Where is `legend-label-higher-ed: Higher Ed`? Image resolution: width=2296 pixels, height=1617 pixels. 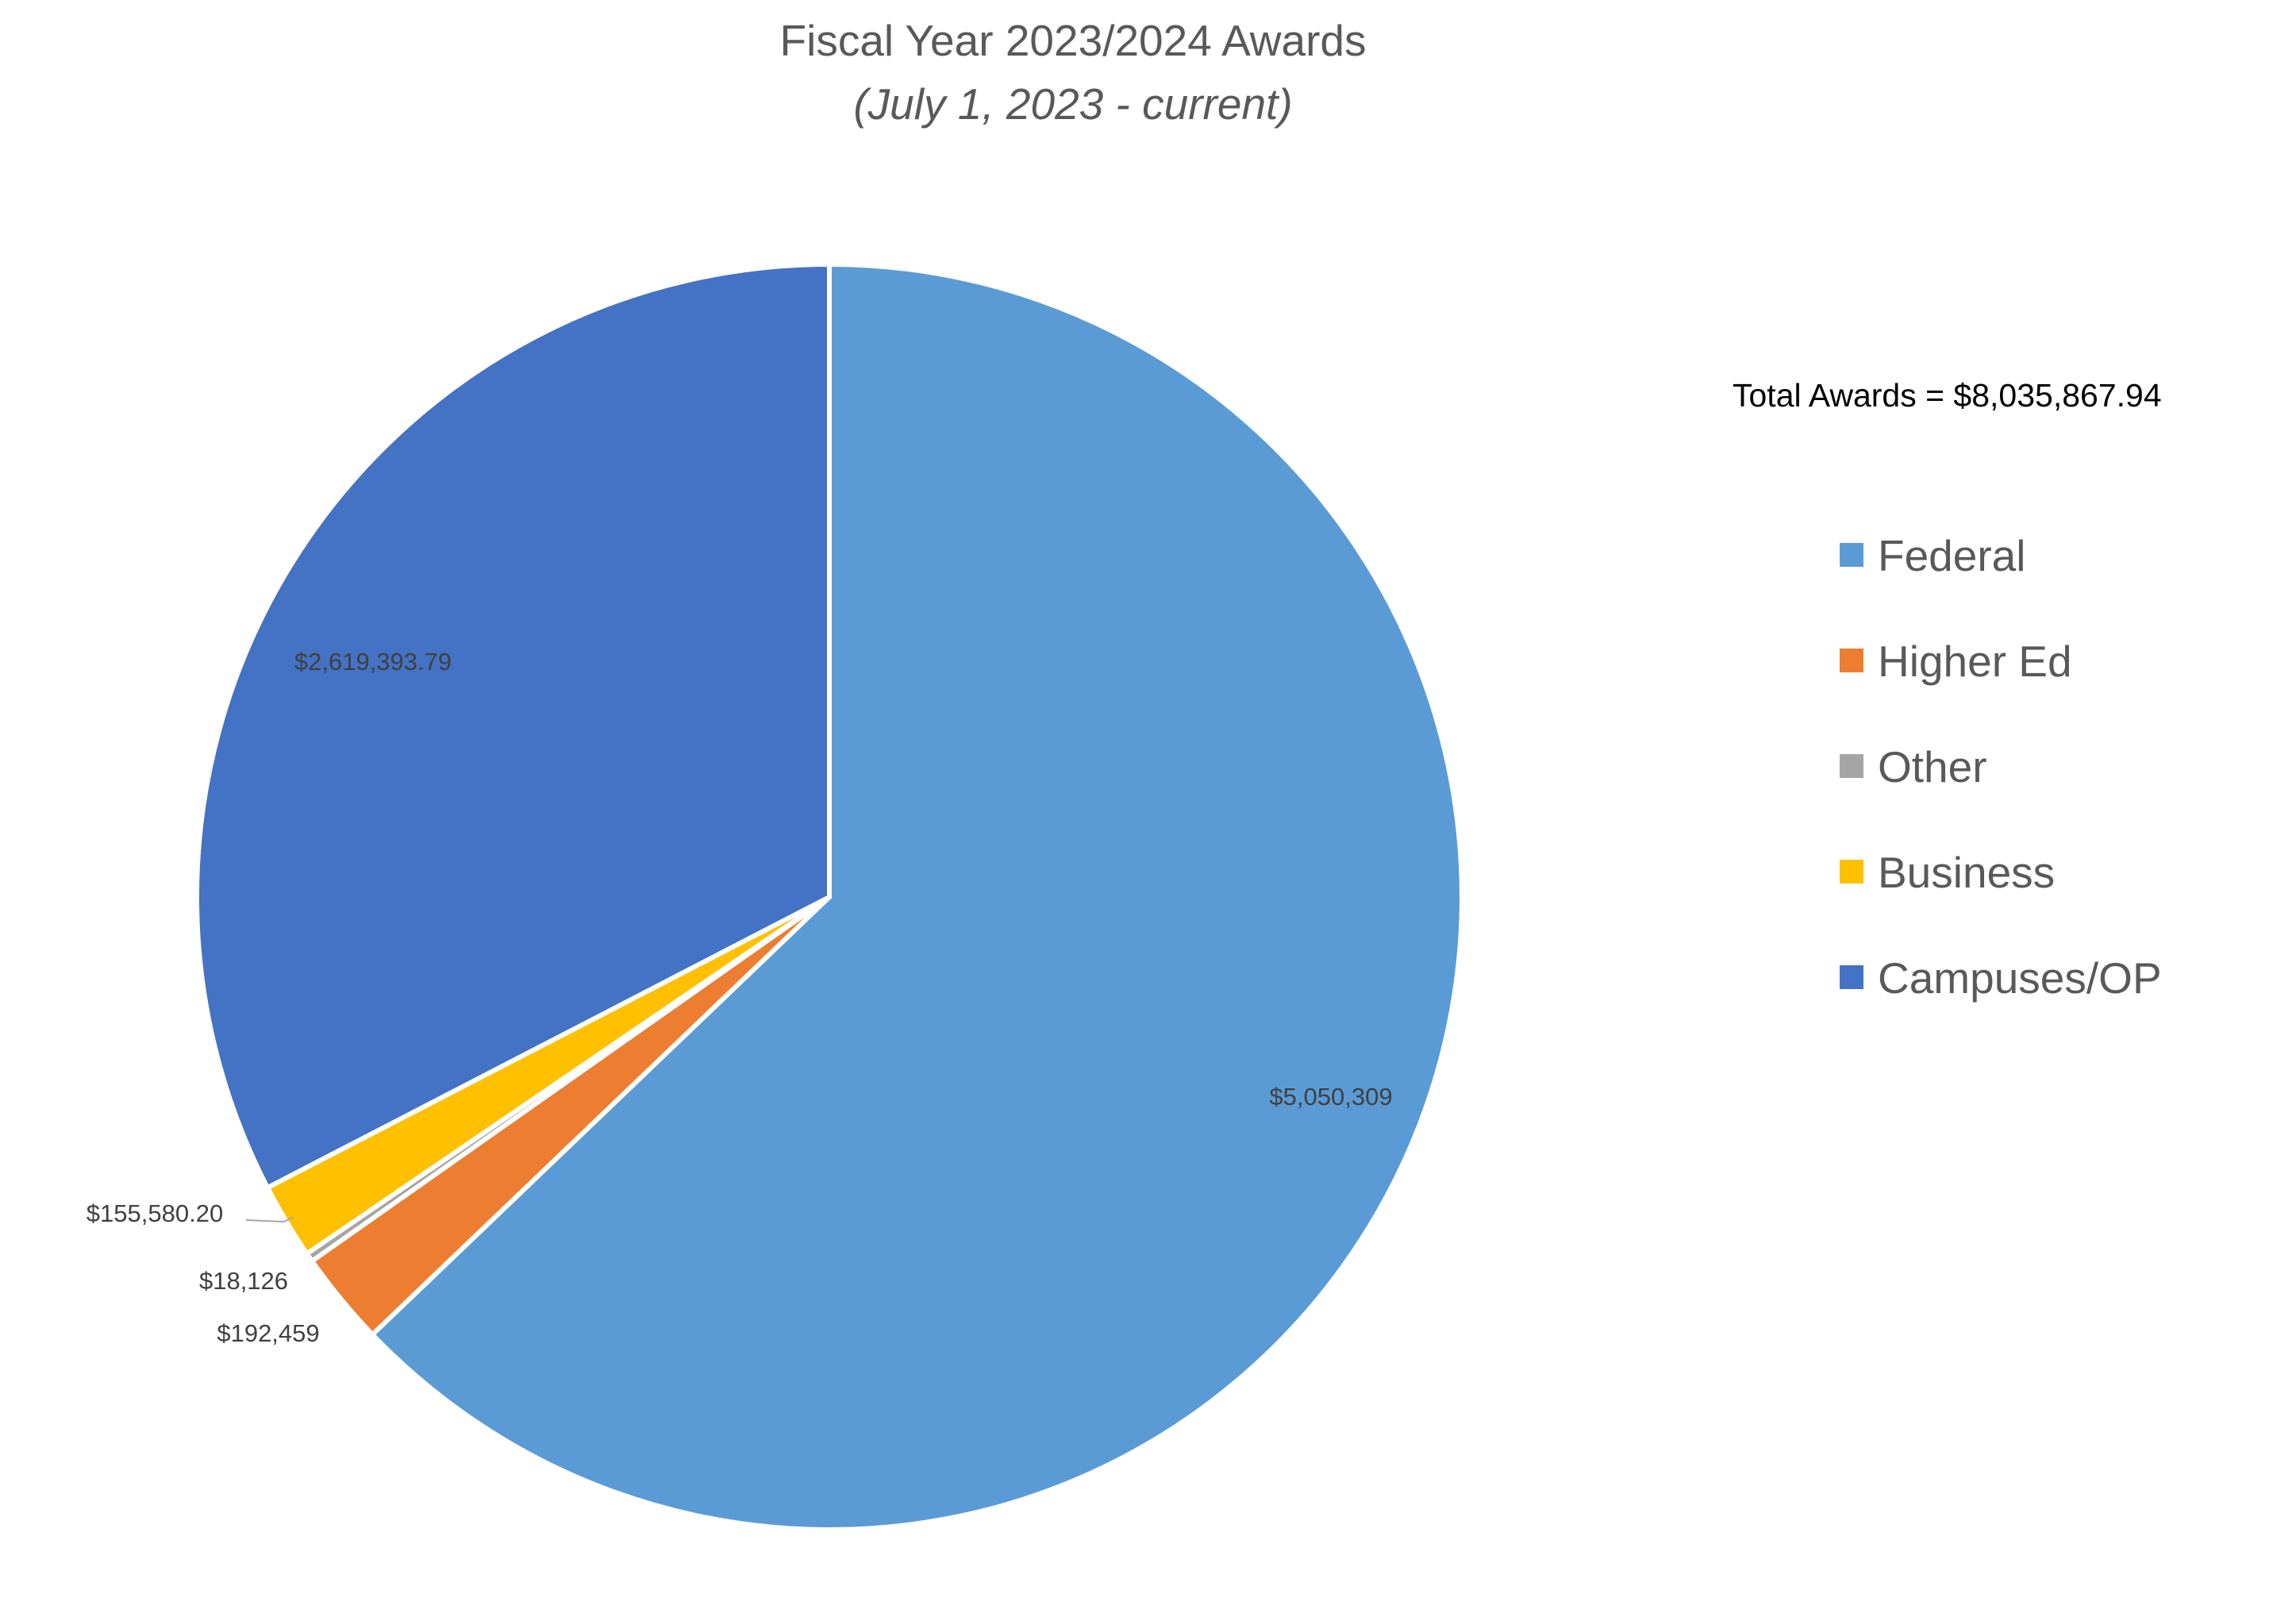 legend-label-higher-ed: Higher Ed is located at coordinates (1975, 661).